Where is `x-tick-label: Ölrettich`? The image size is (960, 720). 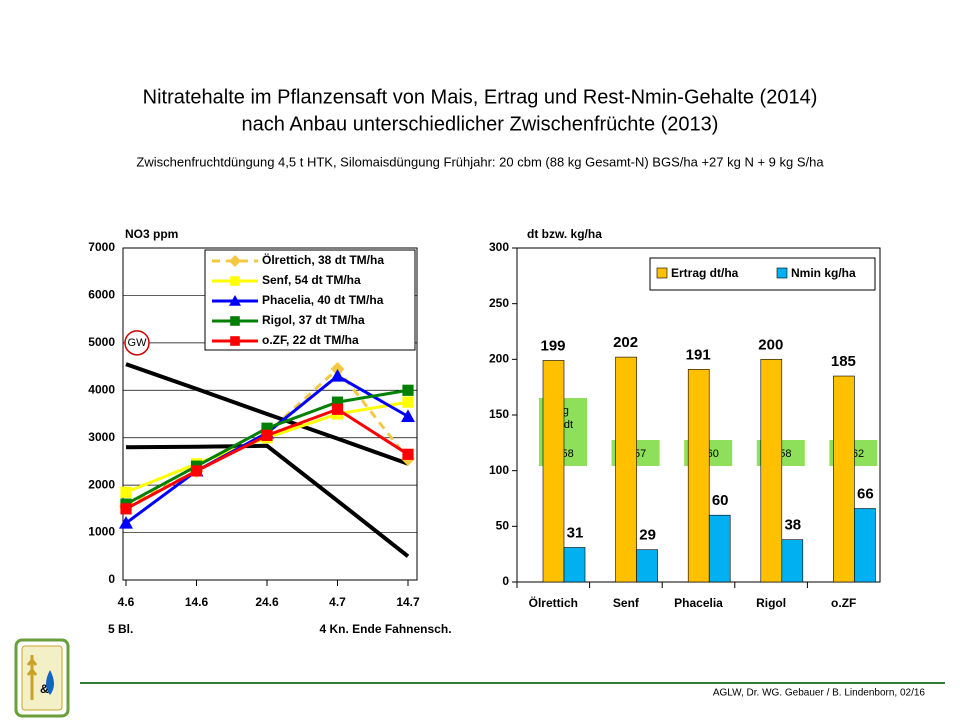 x-tick-label: Ölrettich is located at coordinates (553, 602).